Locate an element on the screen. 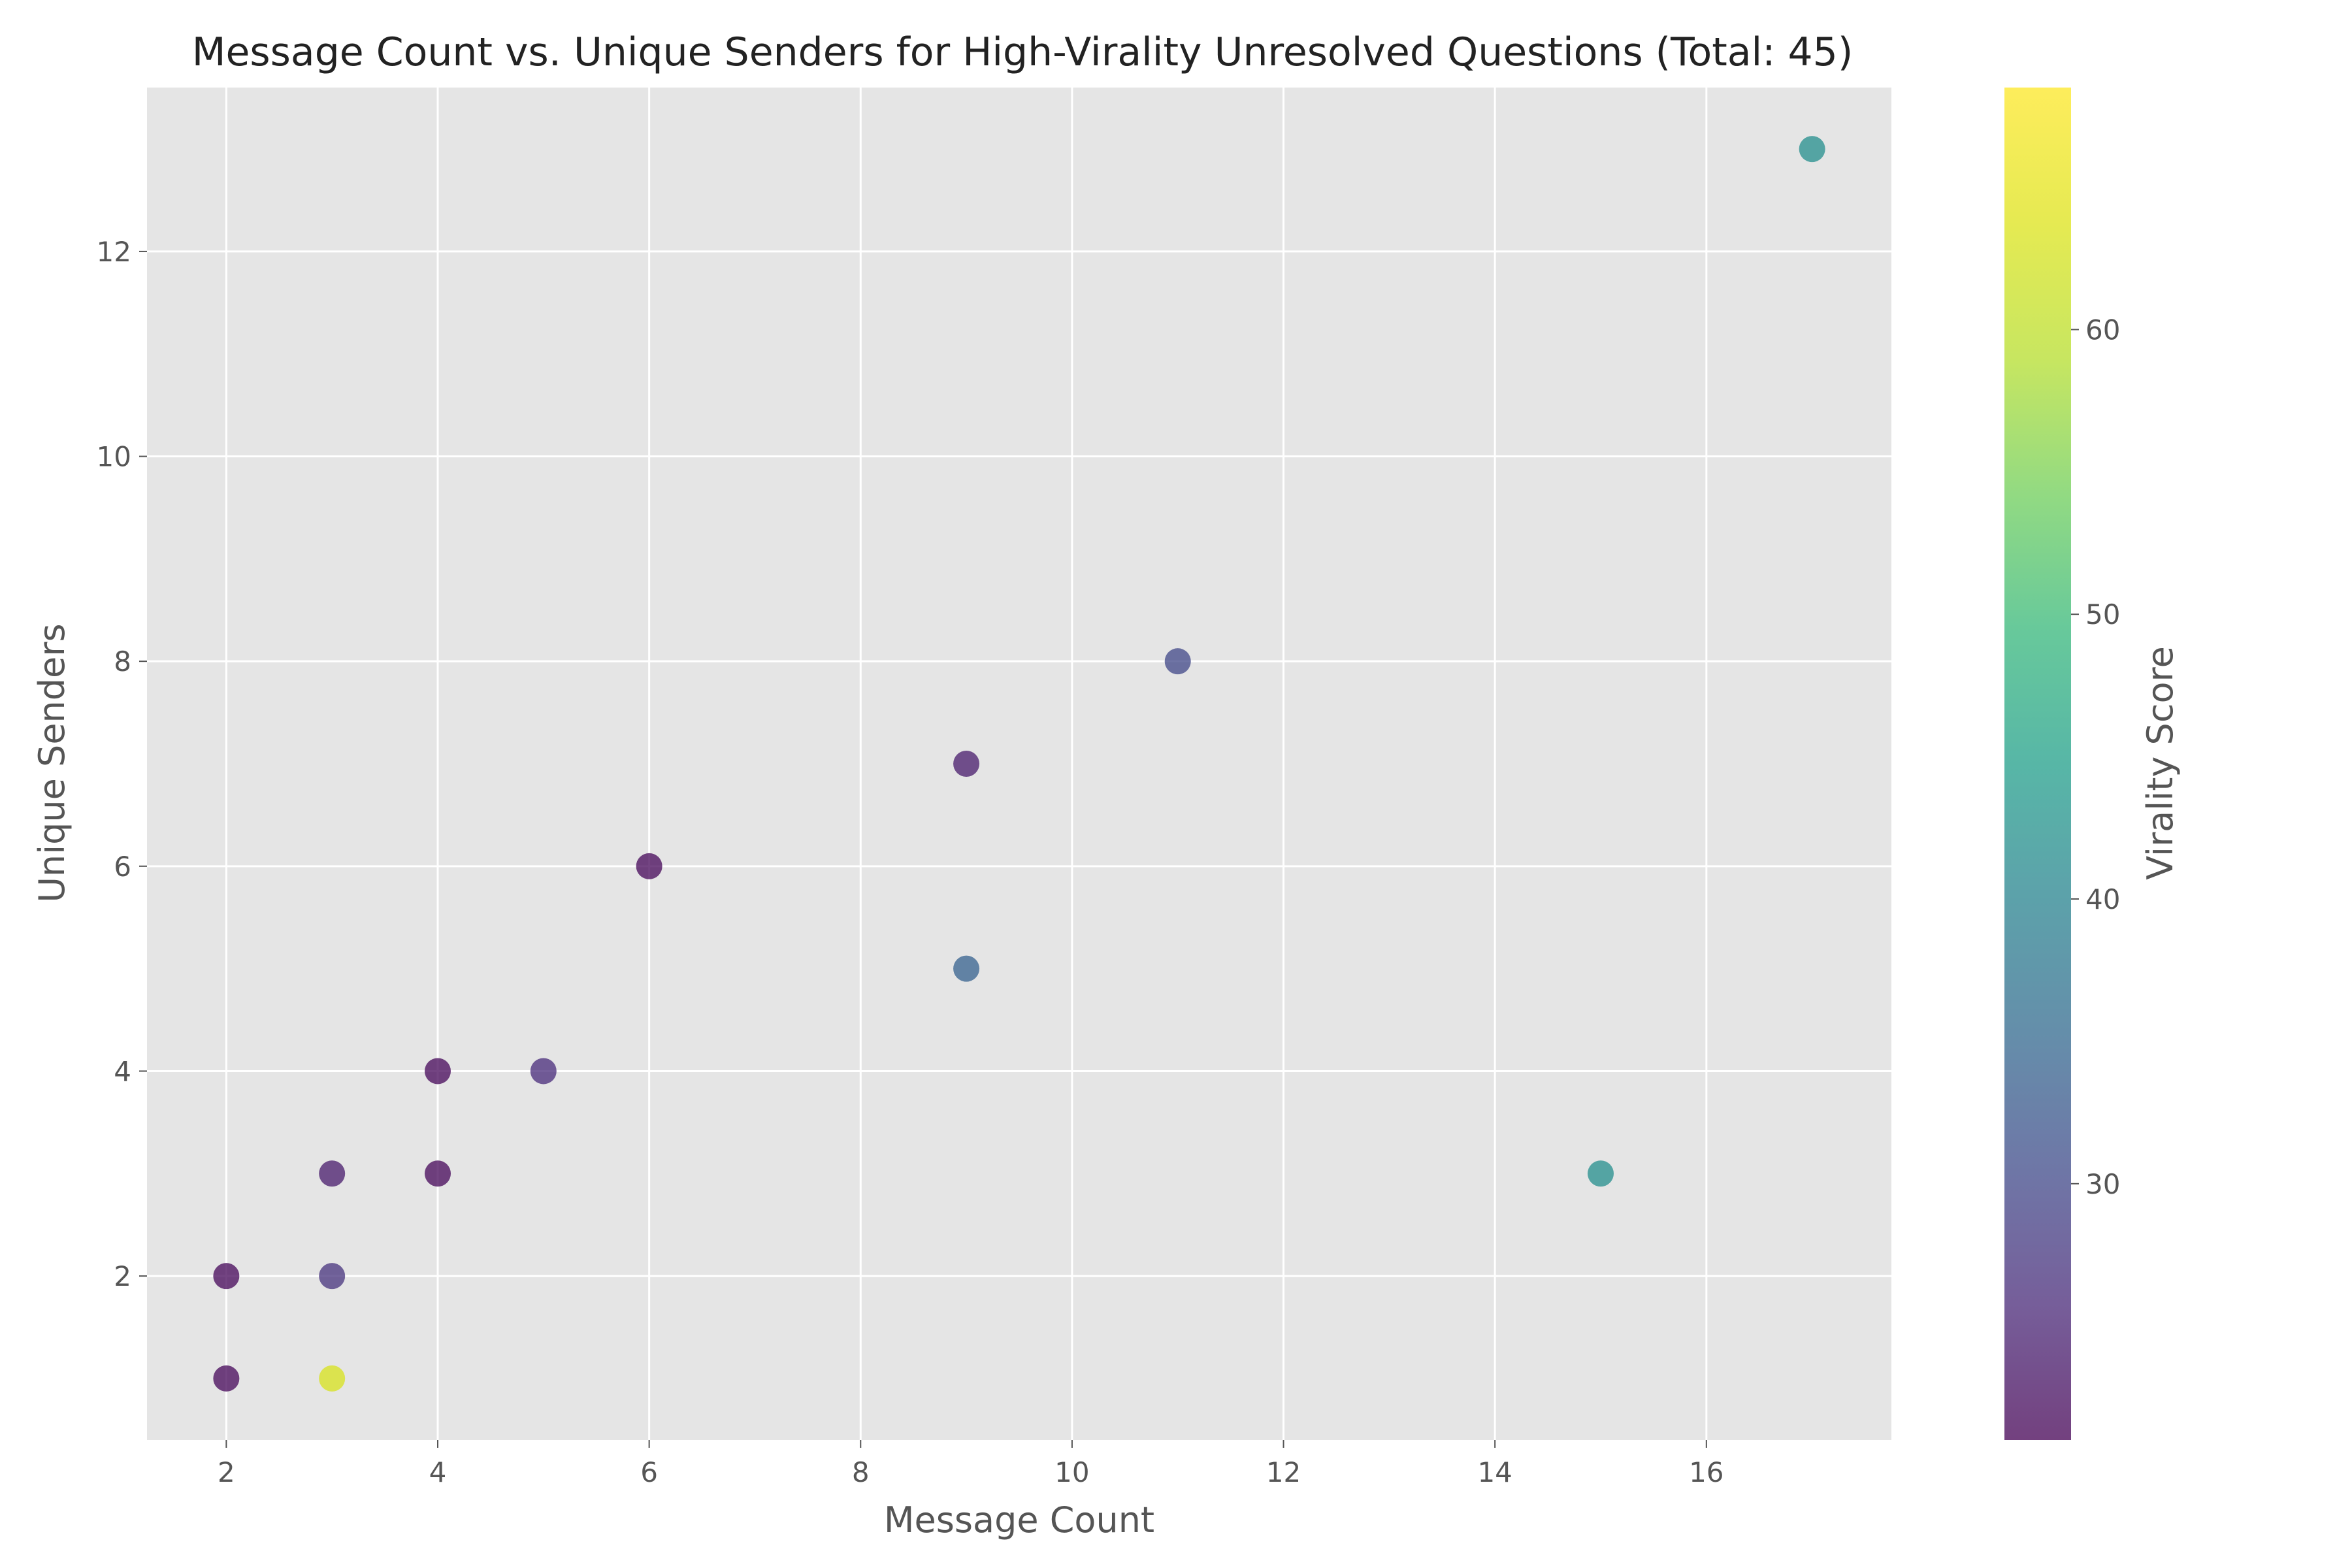 The image size is (2352, 1568). y-axis-ticks: 2 4 6 8 10 12 is located at coordinates (122, 764).